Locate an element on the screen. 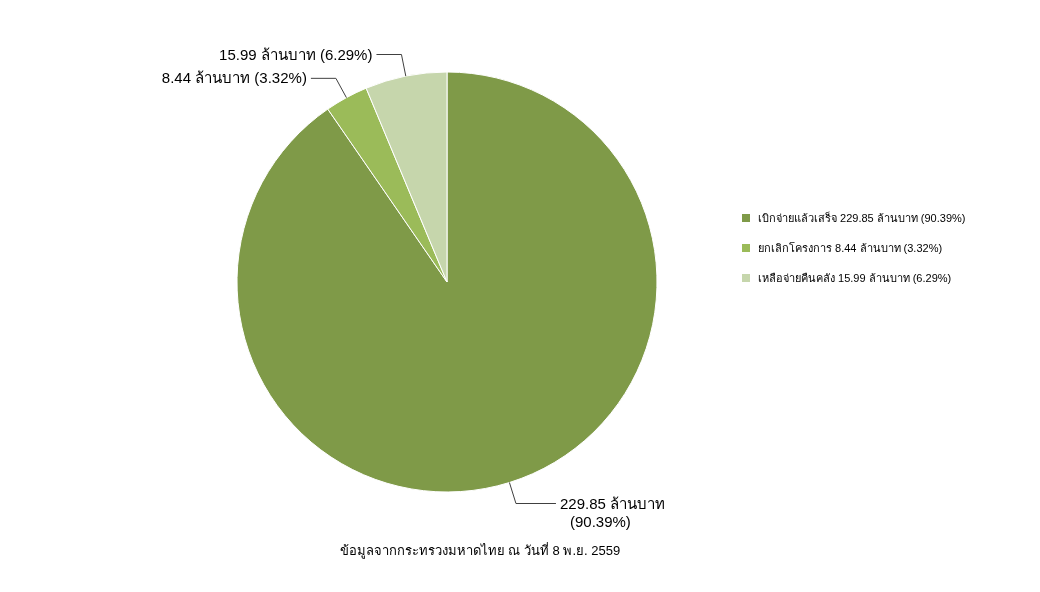 This screenshot has height=592, width=1040. legend-label: ยกเลิกโครงการ 8.44 ล้านบาท (3.32%) is located at coordinates (850, 247).